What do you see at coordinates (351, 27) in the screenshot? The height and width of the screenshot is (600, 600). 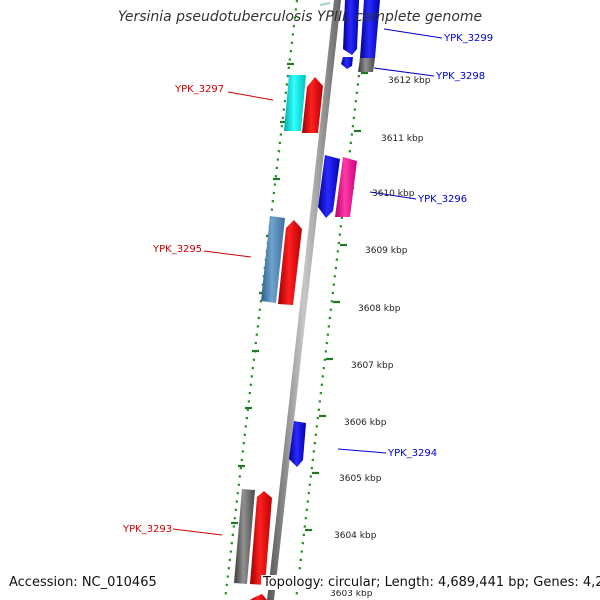 I see `gene-ypk-3299-arrow` at bounding box center [351, 27].